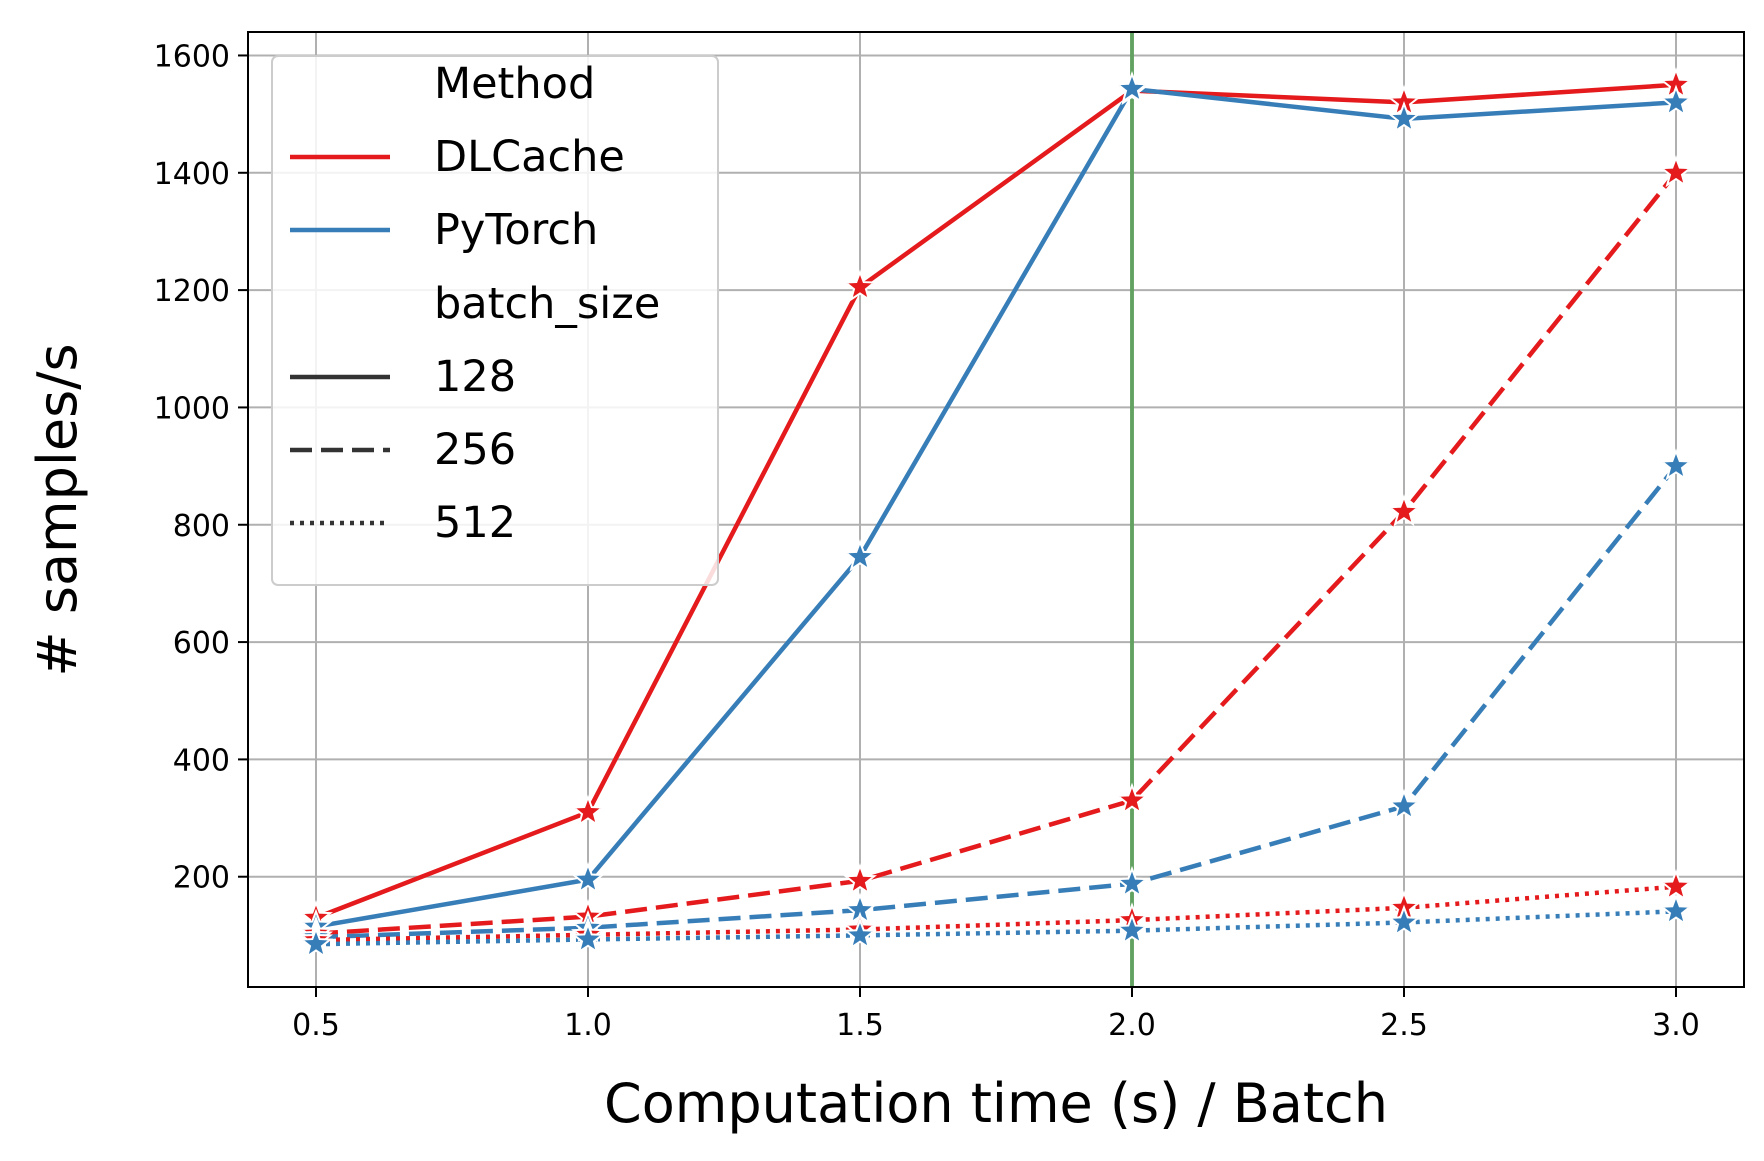 This screenshot has width=1764, height=1161. I want to click on legend-box, so click(495, 320).